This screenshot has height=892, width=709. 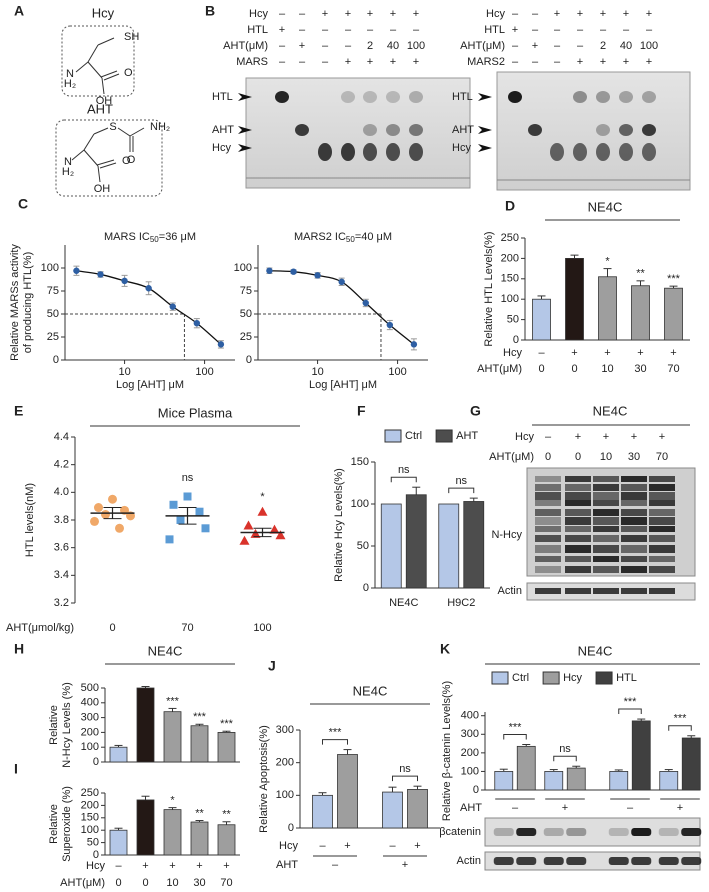 I want to click on title-part: 50, so click(x=350, y=239).